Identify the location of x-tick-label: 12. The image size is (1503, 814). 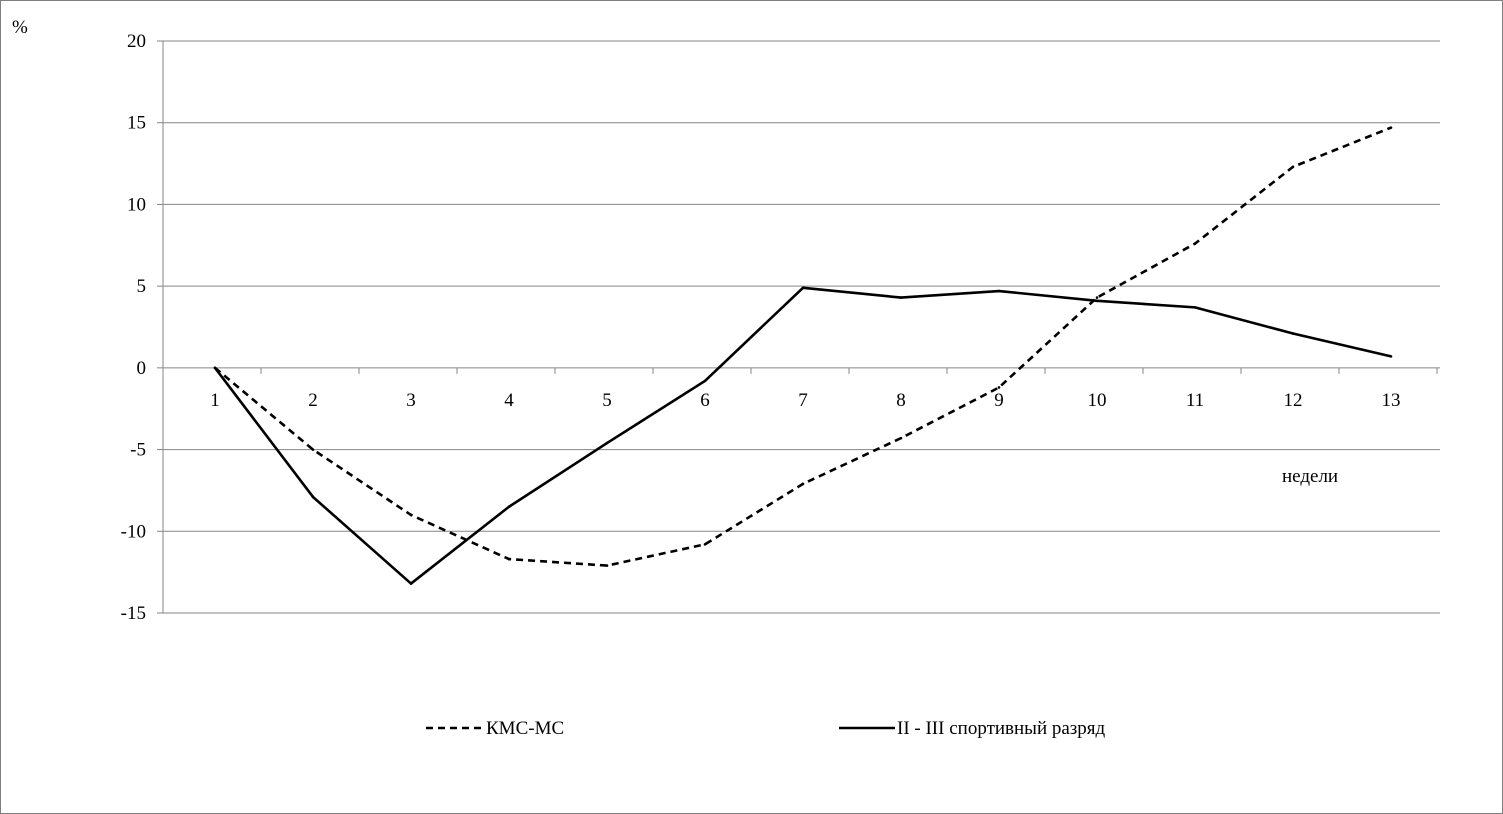
(1293, 400).